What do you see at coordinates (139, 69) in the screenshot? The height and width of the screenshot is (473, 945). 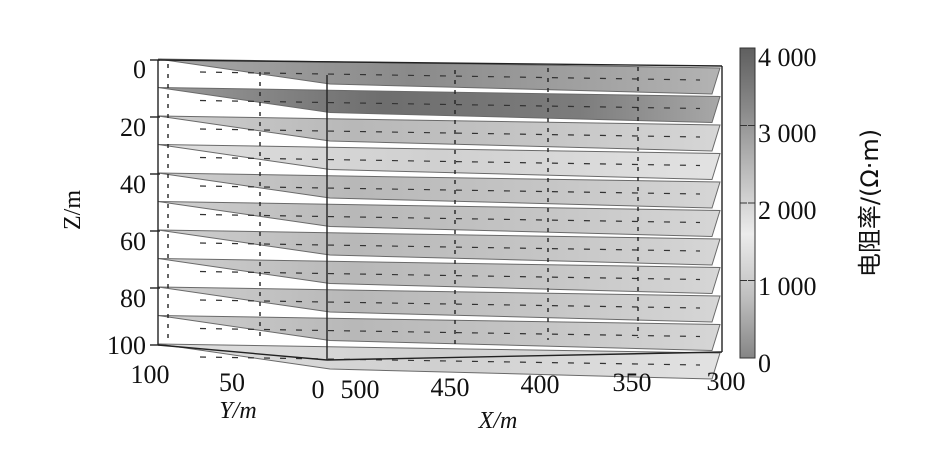 I see `z-tick-label: 0` at bounding box center [139, 69].